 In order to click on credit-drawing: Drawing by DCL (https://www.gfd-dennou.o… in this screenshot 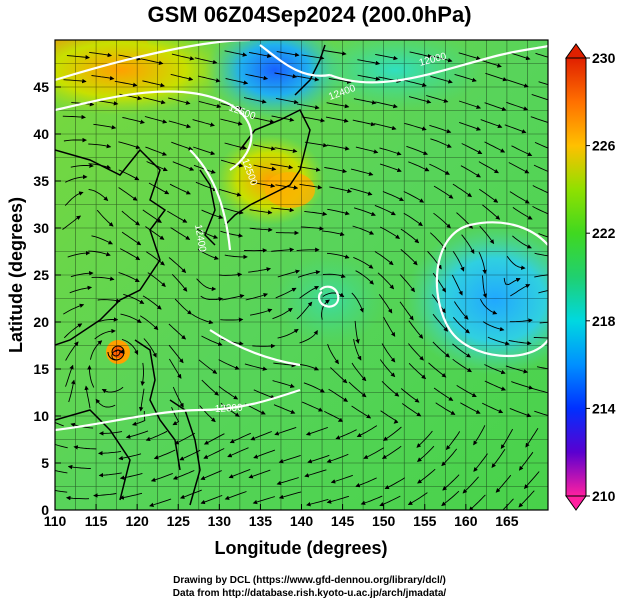, I will do `click(309, 580)`.